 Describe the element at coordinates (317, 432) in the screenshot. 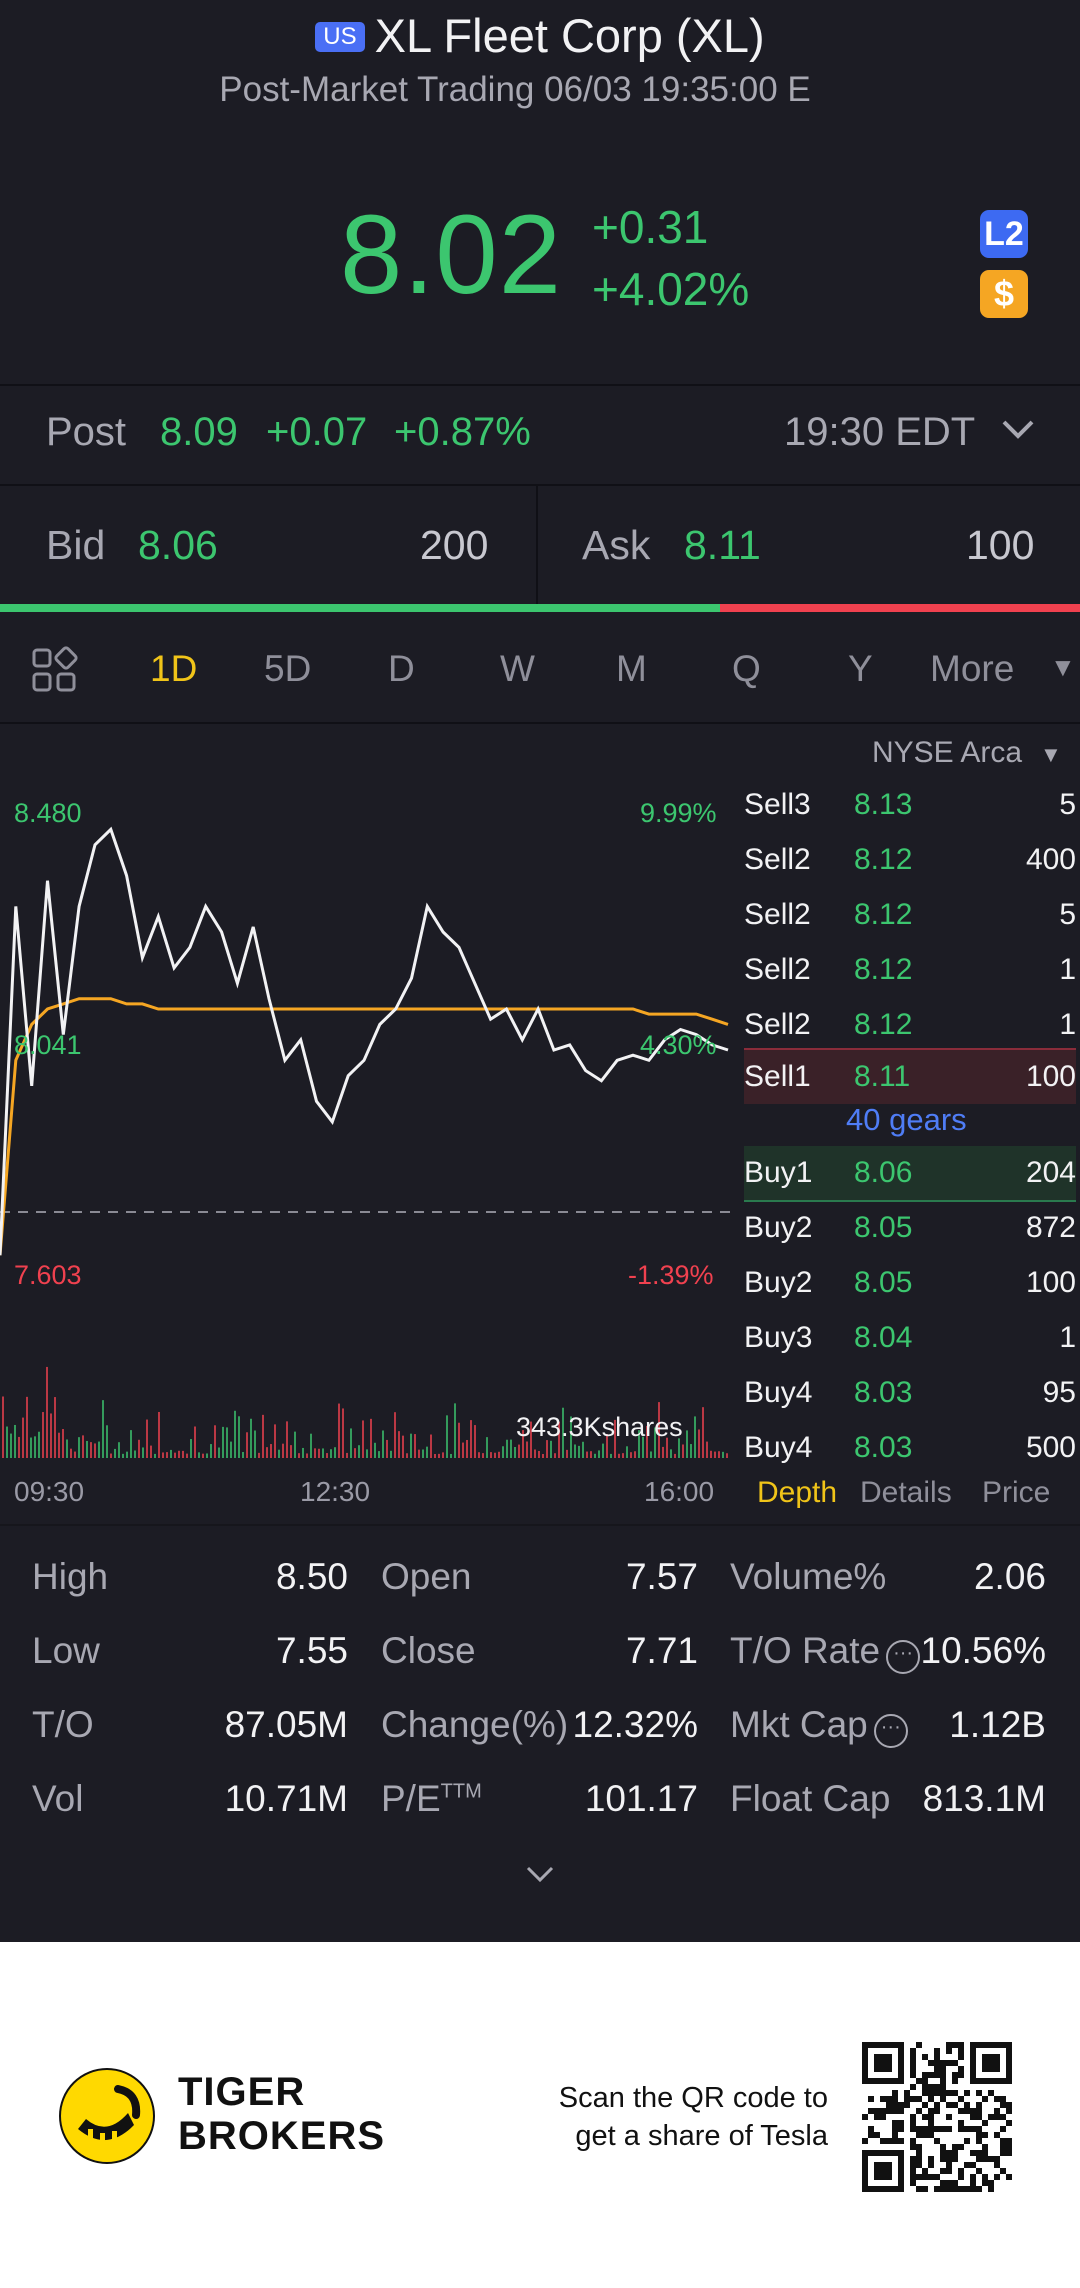

I see `post-change: +0.07` at that location.